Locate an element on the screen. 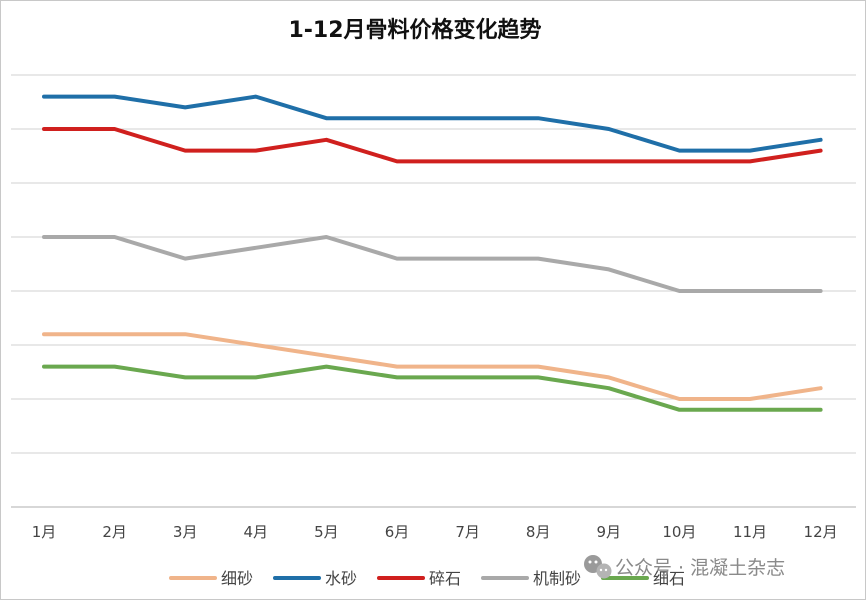 The width and height of the screenshot is (866, 600). x-tick-label: 9月 is located at coordinates (609, 532).